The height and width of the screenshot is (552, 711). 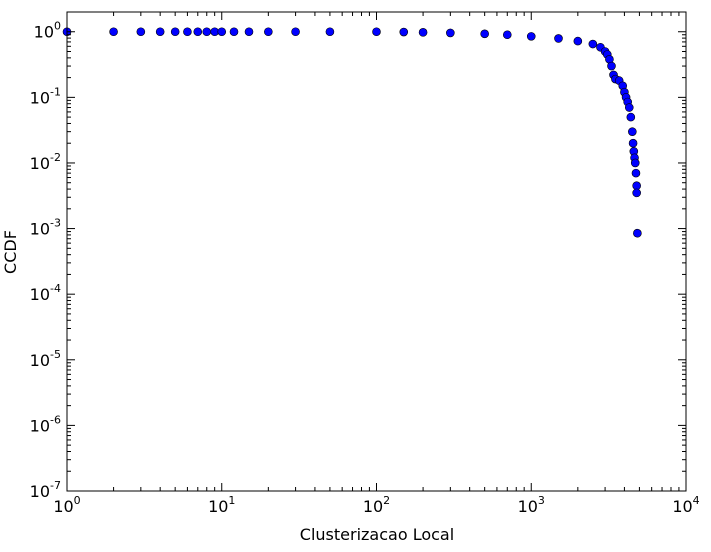 I want to click on x-tick-label: 10⁴, so click(x=685, y=505).